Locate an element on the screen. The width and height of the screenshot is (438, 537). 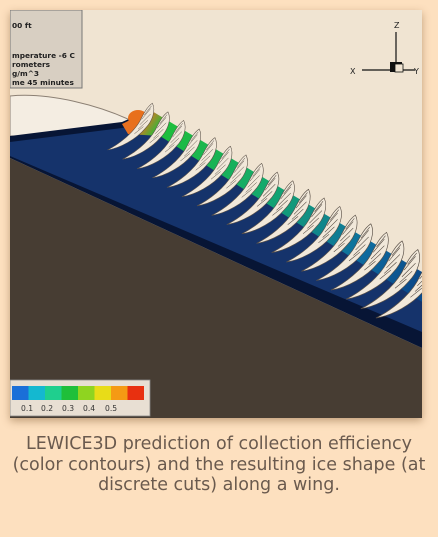
axis-x-label: X is located at coordinates (353, 71).